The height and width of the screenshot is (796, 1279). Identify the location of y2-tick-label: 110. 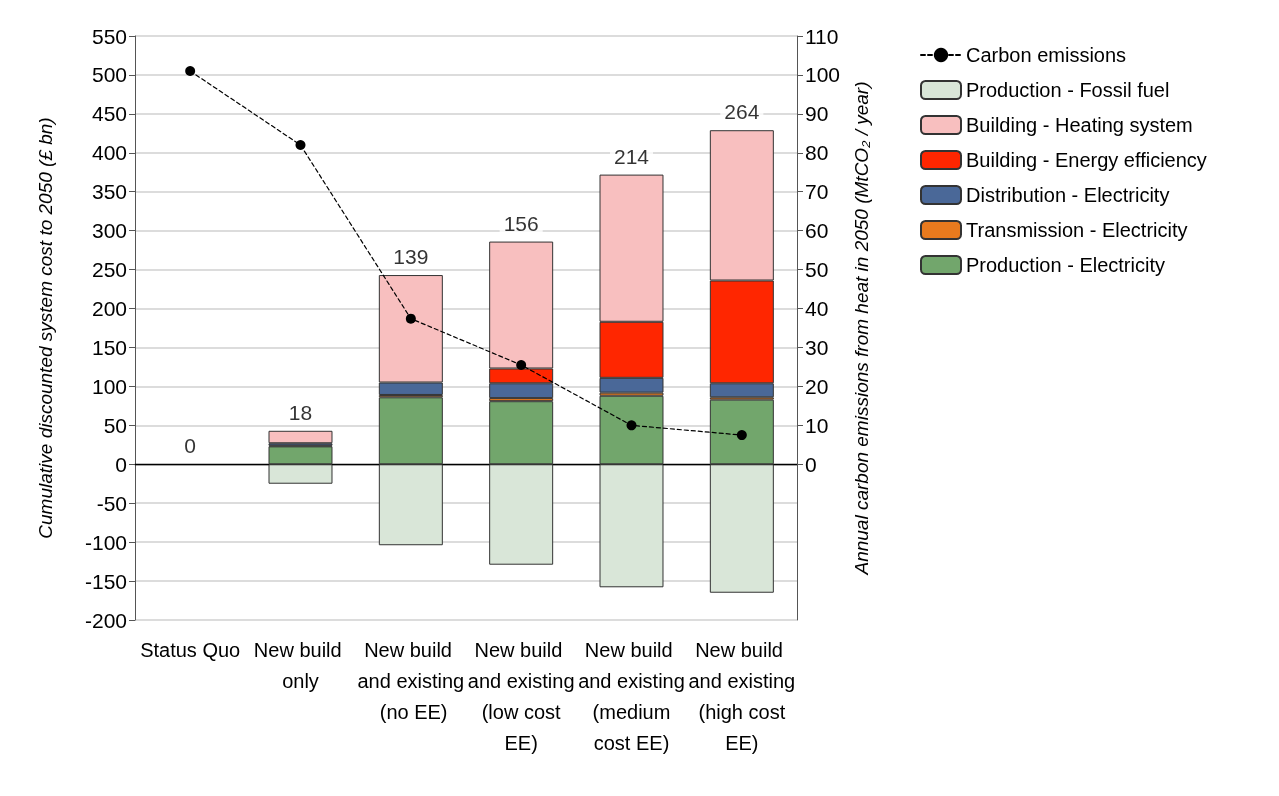
(822, 36).